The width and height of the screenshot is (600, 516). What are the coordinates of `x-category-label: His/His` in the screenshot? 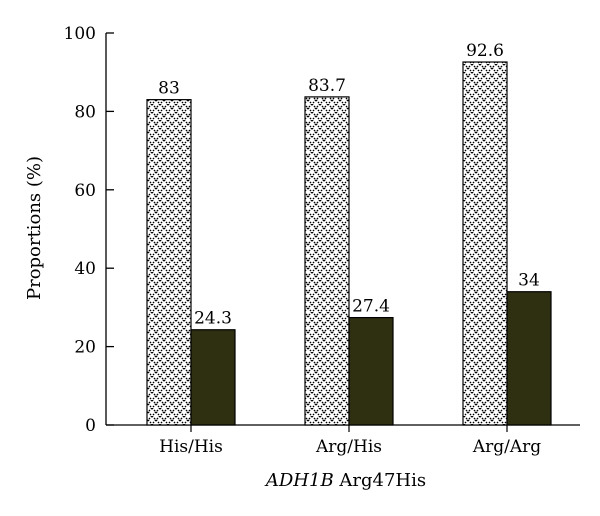 It's located at (191, 447).